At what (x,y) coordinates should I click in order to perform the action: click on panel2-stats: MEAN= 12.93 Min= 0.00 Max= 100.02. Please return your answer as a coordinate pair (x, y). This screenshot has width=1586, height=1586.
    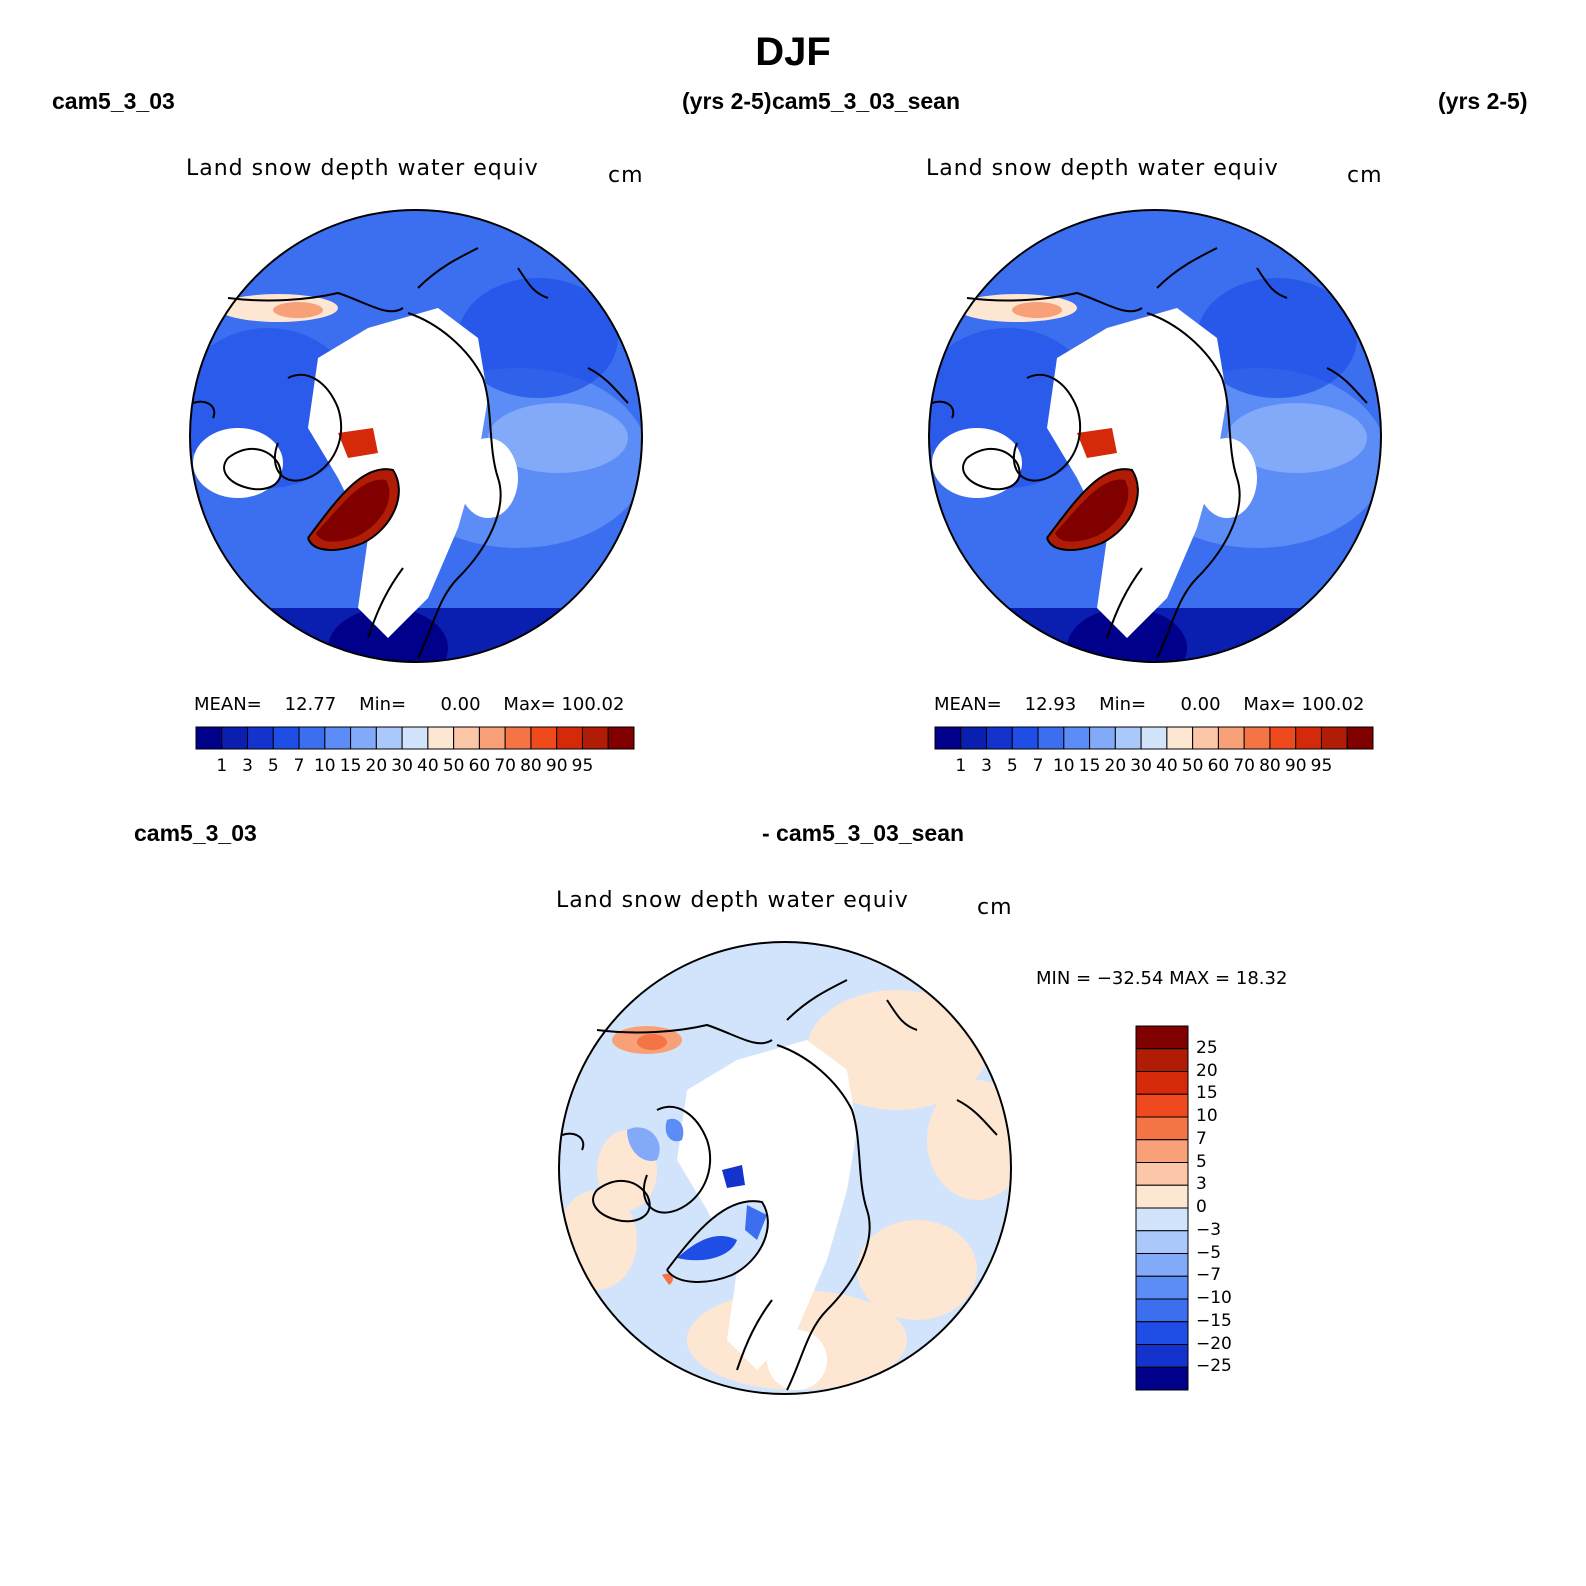
    Looking at the image, I should click on (1149, 704).